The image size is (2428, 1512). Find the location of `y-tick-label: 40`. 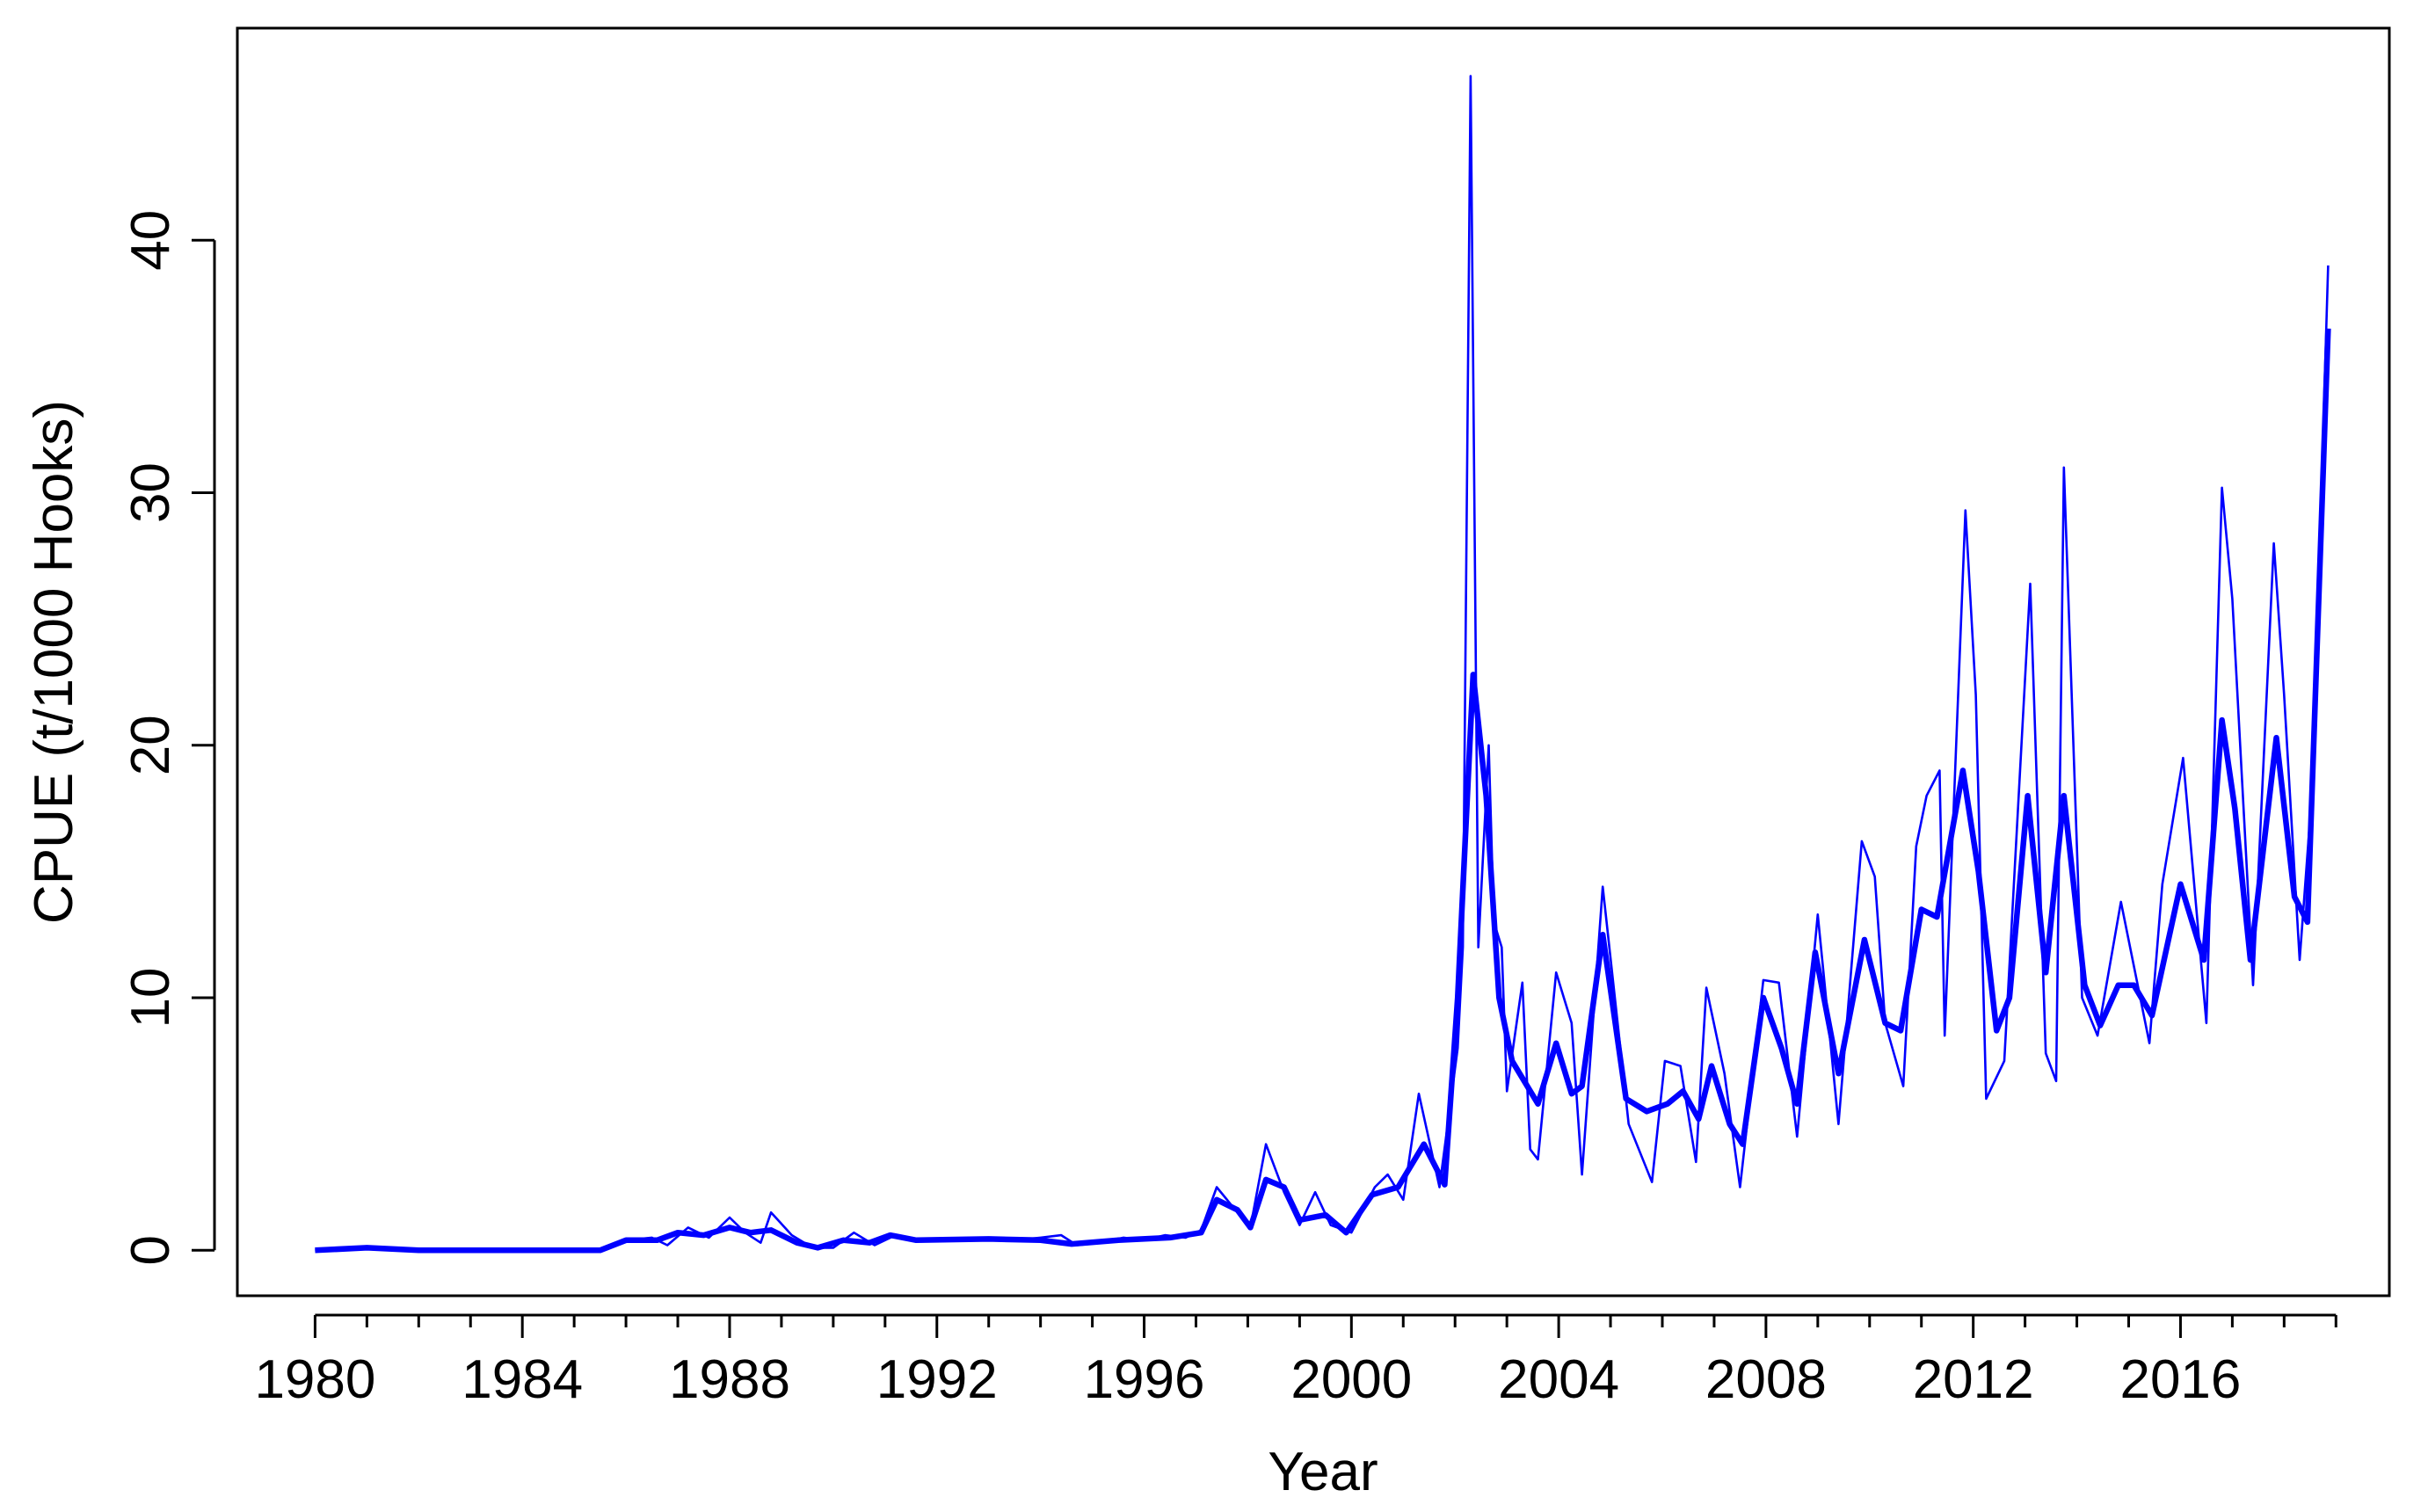

y-tick-label: 40 is located at coordinates (150, 241).